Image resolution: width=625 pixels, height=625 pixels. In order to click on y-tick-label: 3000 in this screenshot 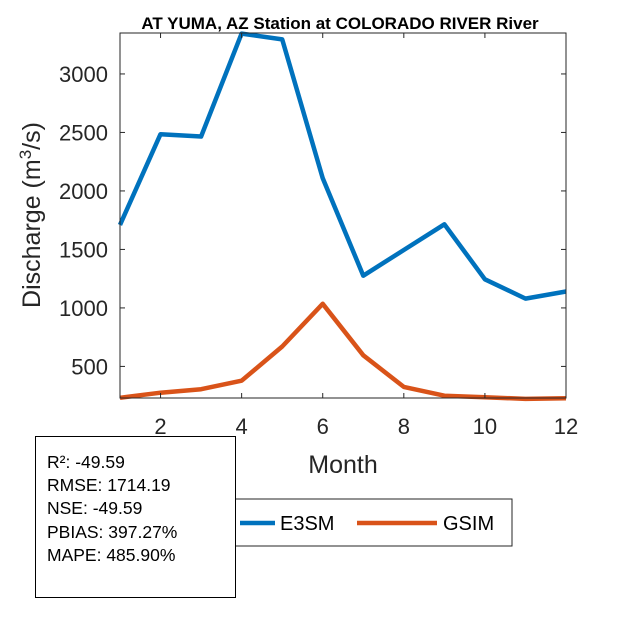, I will do `click(83, 74)`.